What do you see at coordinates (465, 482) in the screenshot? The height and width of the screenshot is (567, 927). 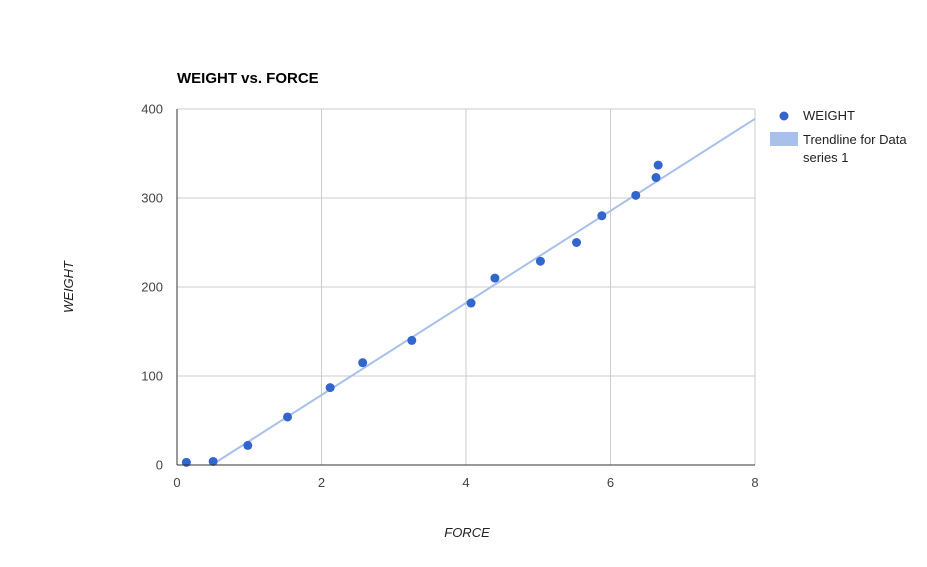 I see `x-tick-label: 4` at bounding box center [465, 482].